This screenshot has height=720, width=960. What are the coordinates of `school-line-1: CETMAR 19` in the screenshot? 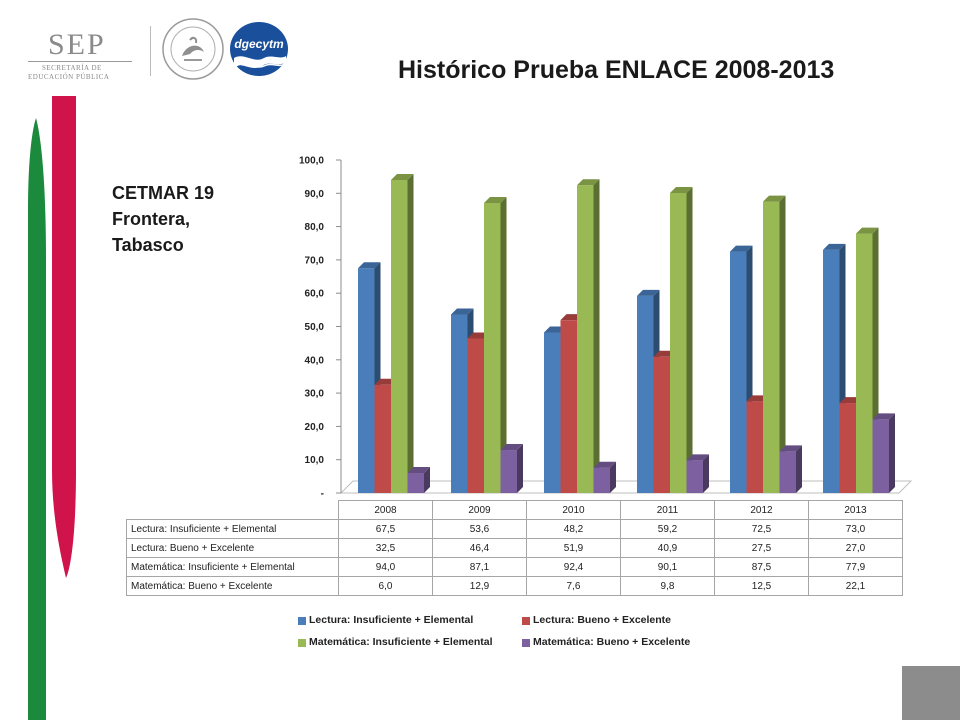 It's located at (163, 193).